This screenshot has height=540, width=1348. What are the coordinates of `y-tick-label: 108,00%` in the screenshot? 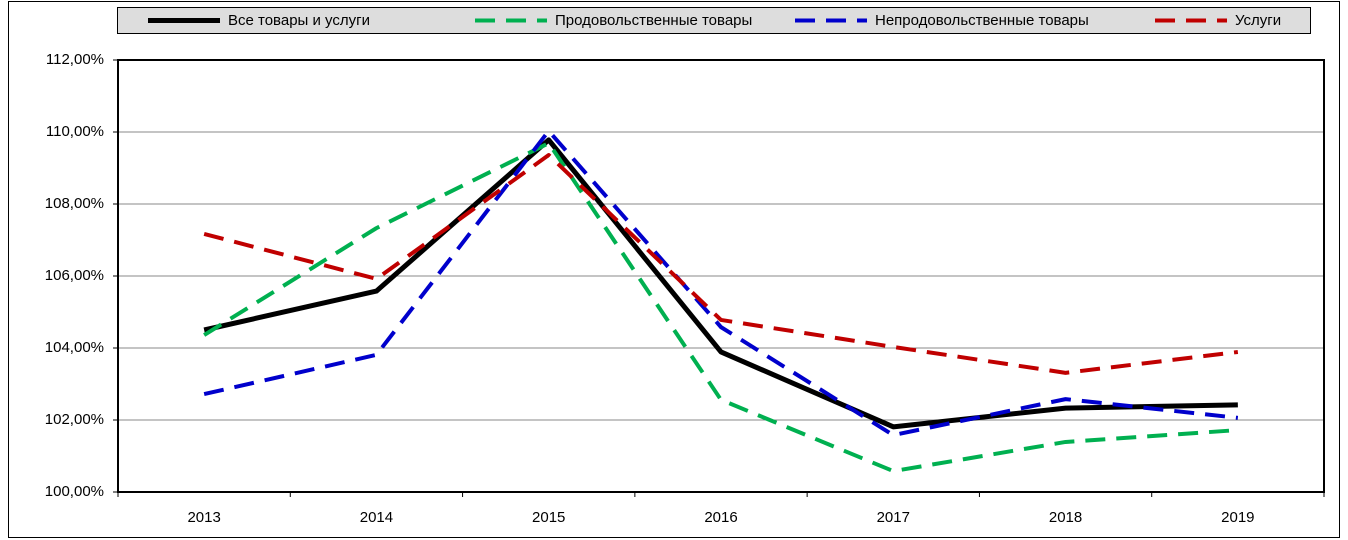 It's located at (74, 203).